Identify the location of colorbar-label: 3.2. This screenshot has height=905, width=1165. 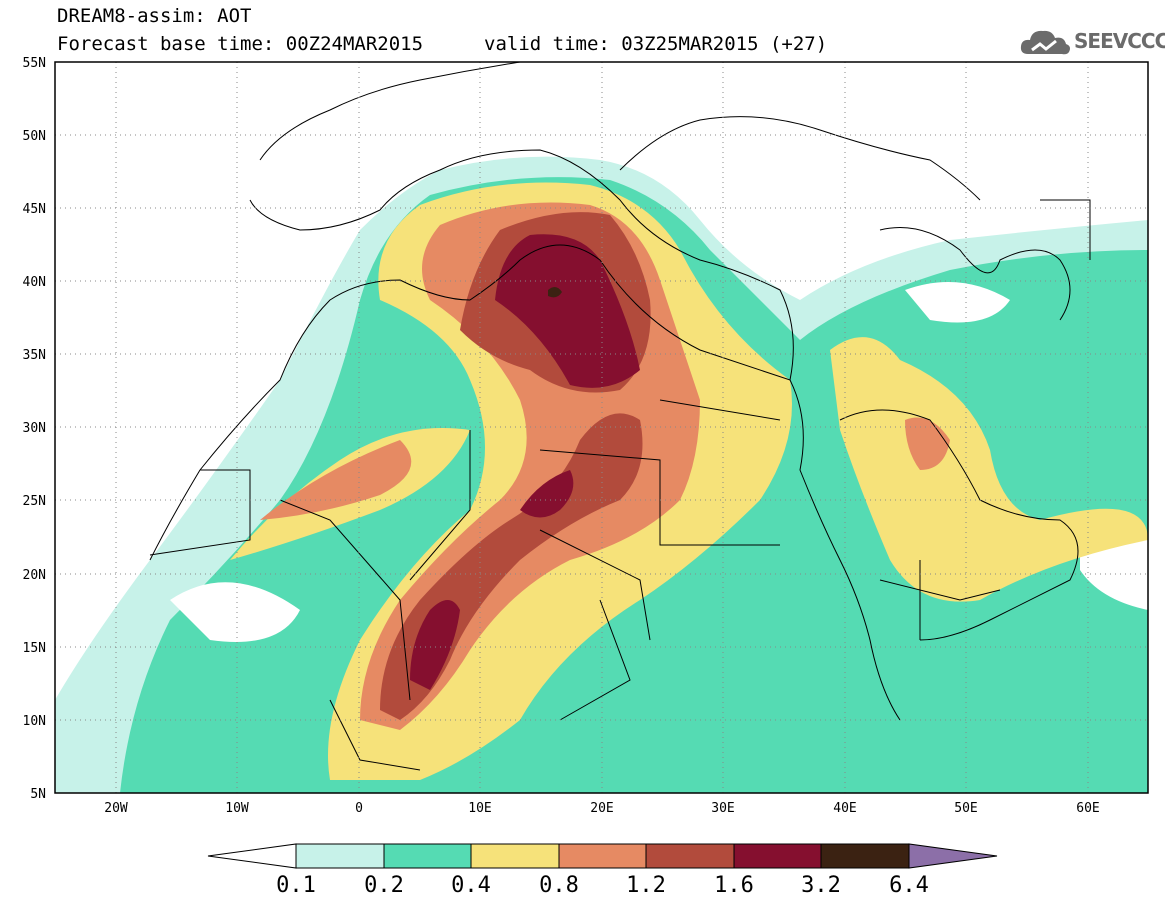
(821, 885).